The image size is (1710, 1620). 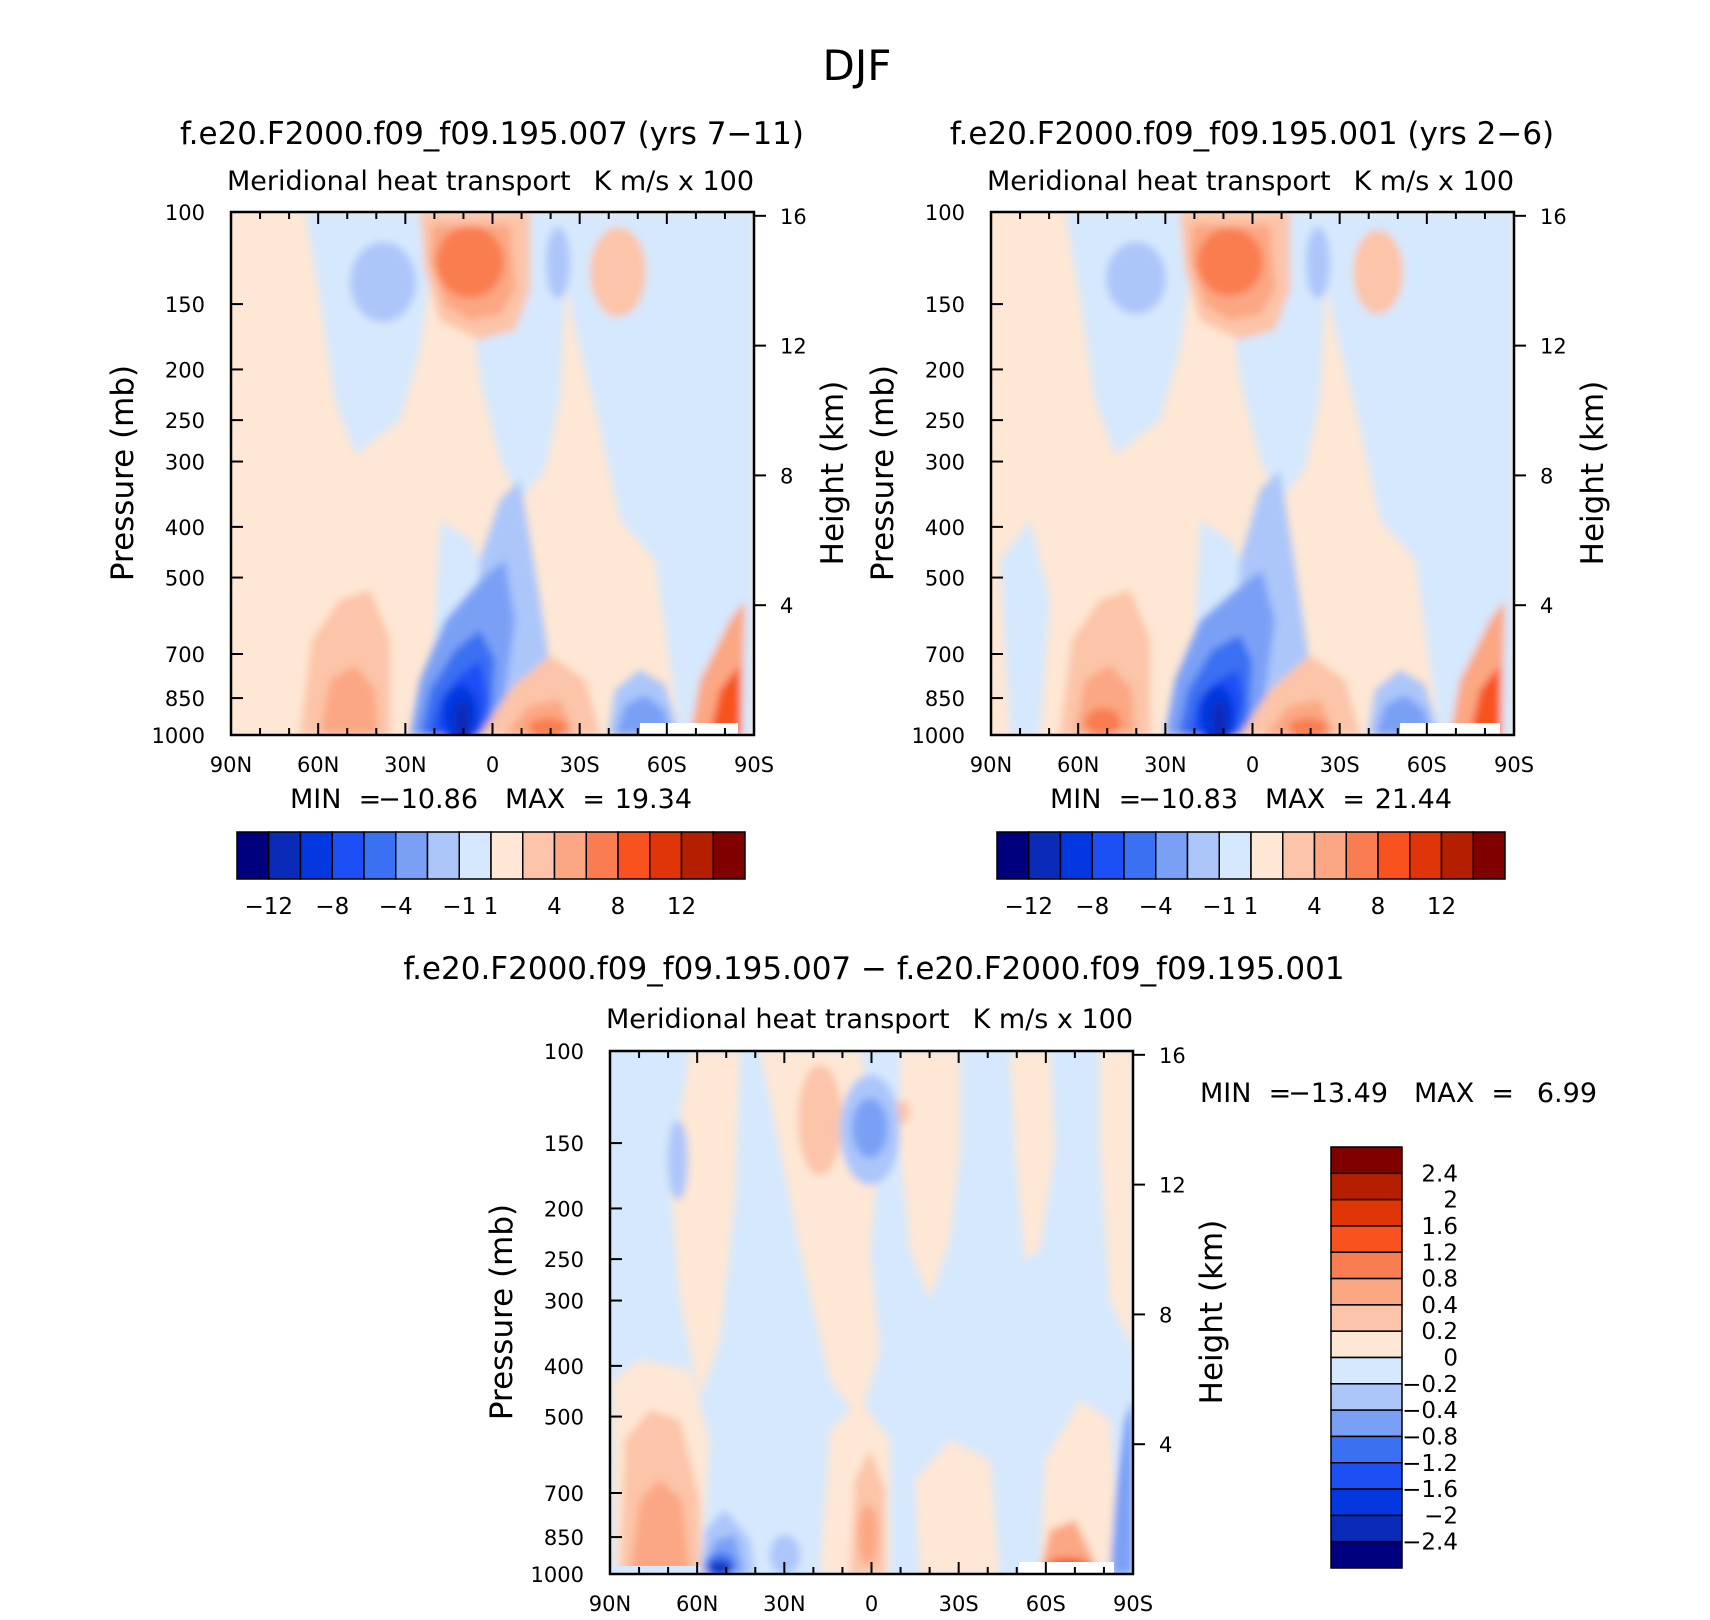 I want to click on colorbar-label: 0.2, so click(x=1439, y=1332).